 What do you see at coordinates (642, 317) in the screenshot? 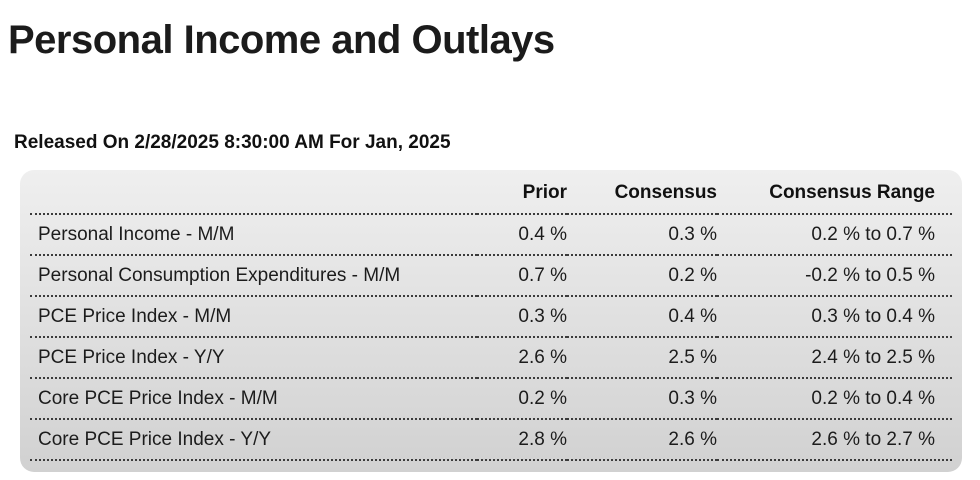
I see `consensus-value: 0.4 %` at bounding box center [642, 317].